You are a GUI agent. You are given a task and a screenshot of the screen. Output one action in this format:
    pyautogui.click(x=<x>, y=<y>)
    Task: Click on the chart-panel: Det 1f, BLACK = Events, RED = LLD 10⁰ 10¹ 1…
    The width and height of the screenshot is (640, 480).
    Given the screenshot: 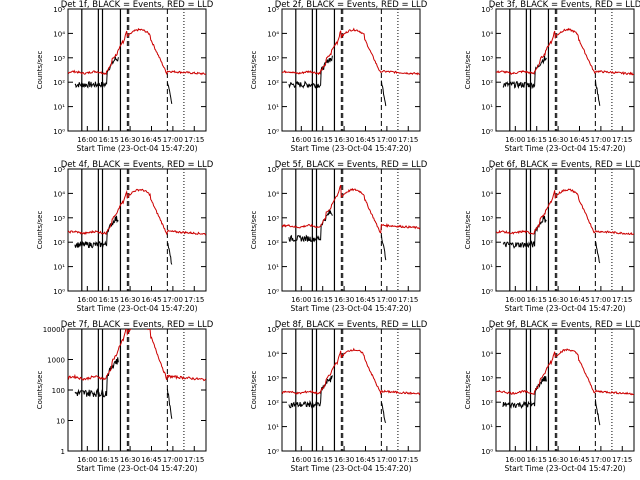 What is the action you would take?
    pyautogui.click(x=125, y=76)
    